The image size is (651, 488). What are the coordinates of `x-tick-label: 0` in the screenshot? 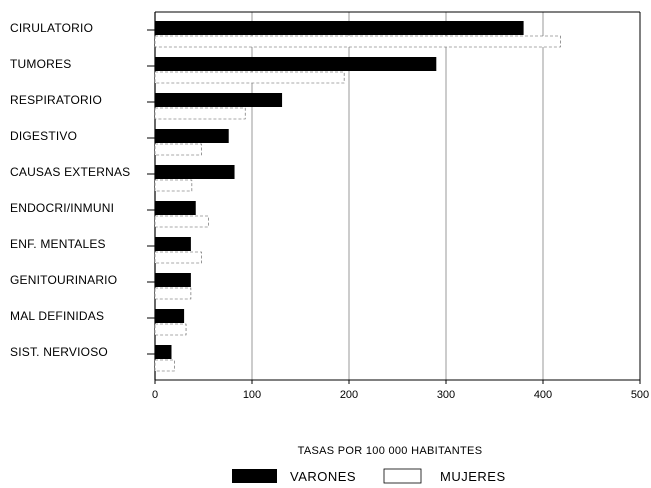 It's located at (155, 395).